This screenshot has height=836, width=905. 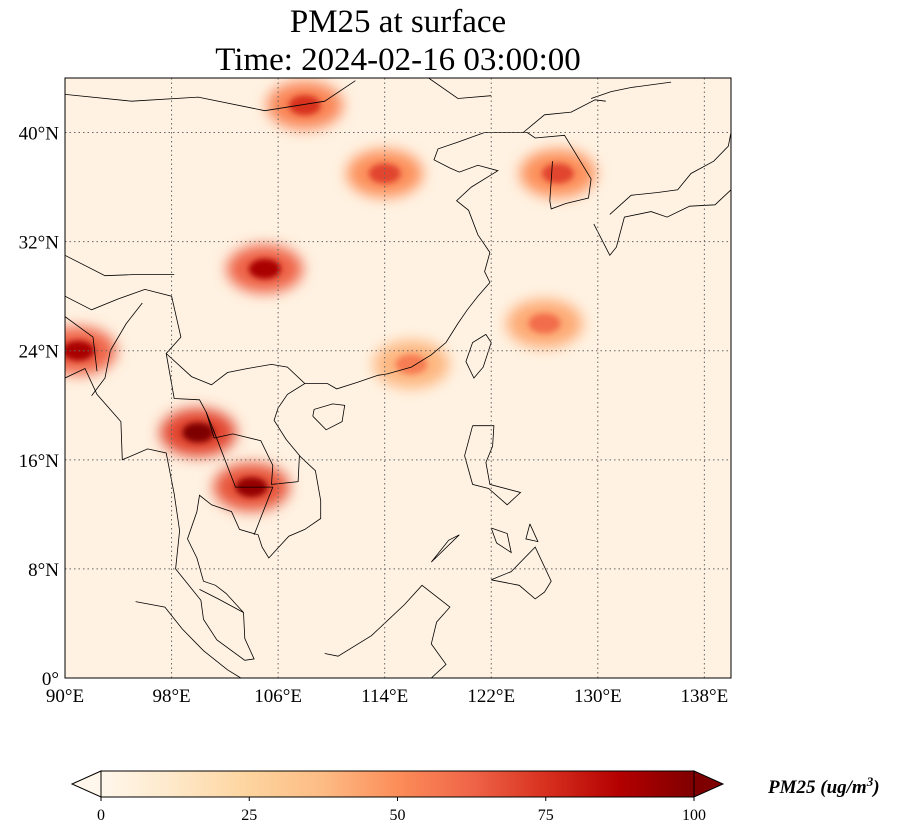 What do you see at coordinates (491, 696) in the screenshot?
I see `longitude-tick-label: 122°E` at bounding box center [491, 696].